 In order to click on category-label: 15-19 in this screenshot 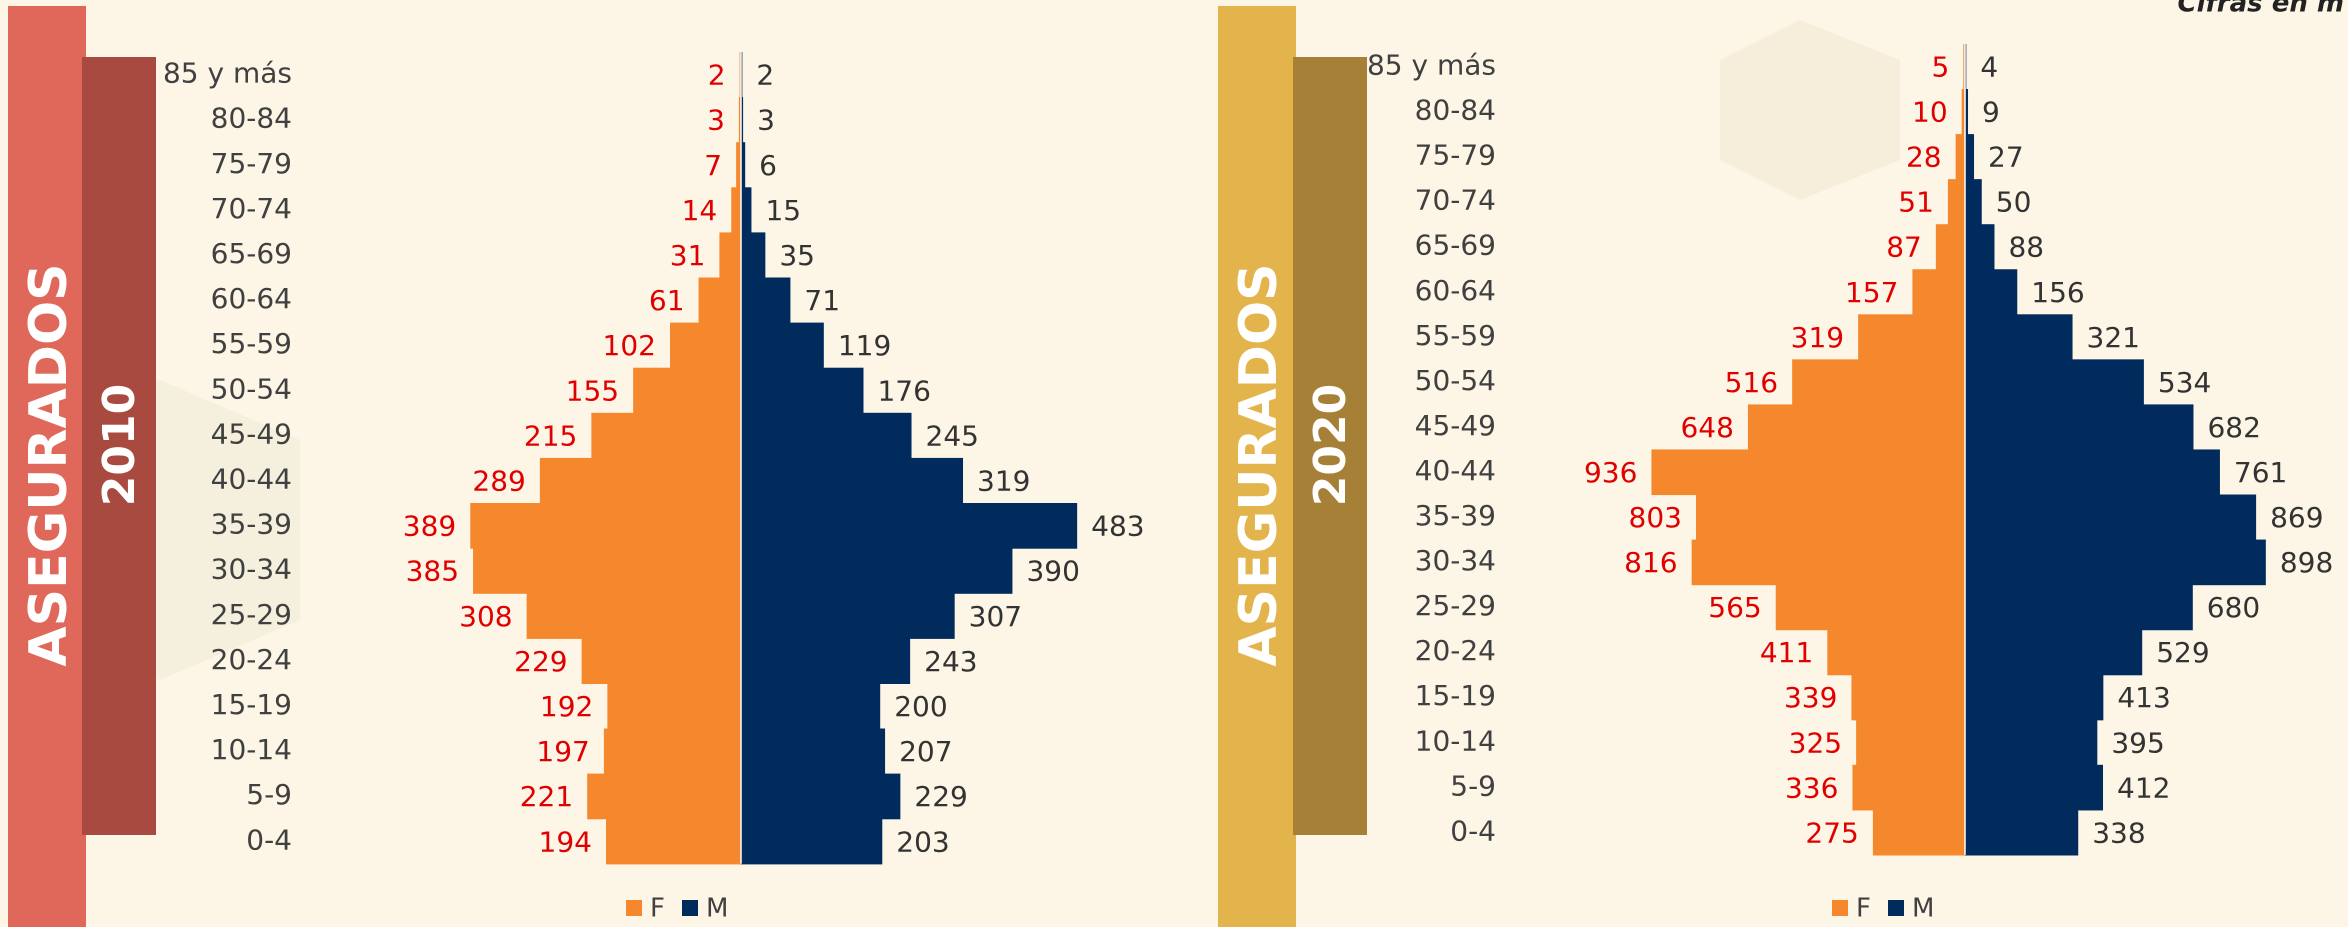, I will do `click(251, 704)`.